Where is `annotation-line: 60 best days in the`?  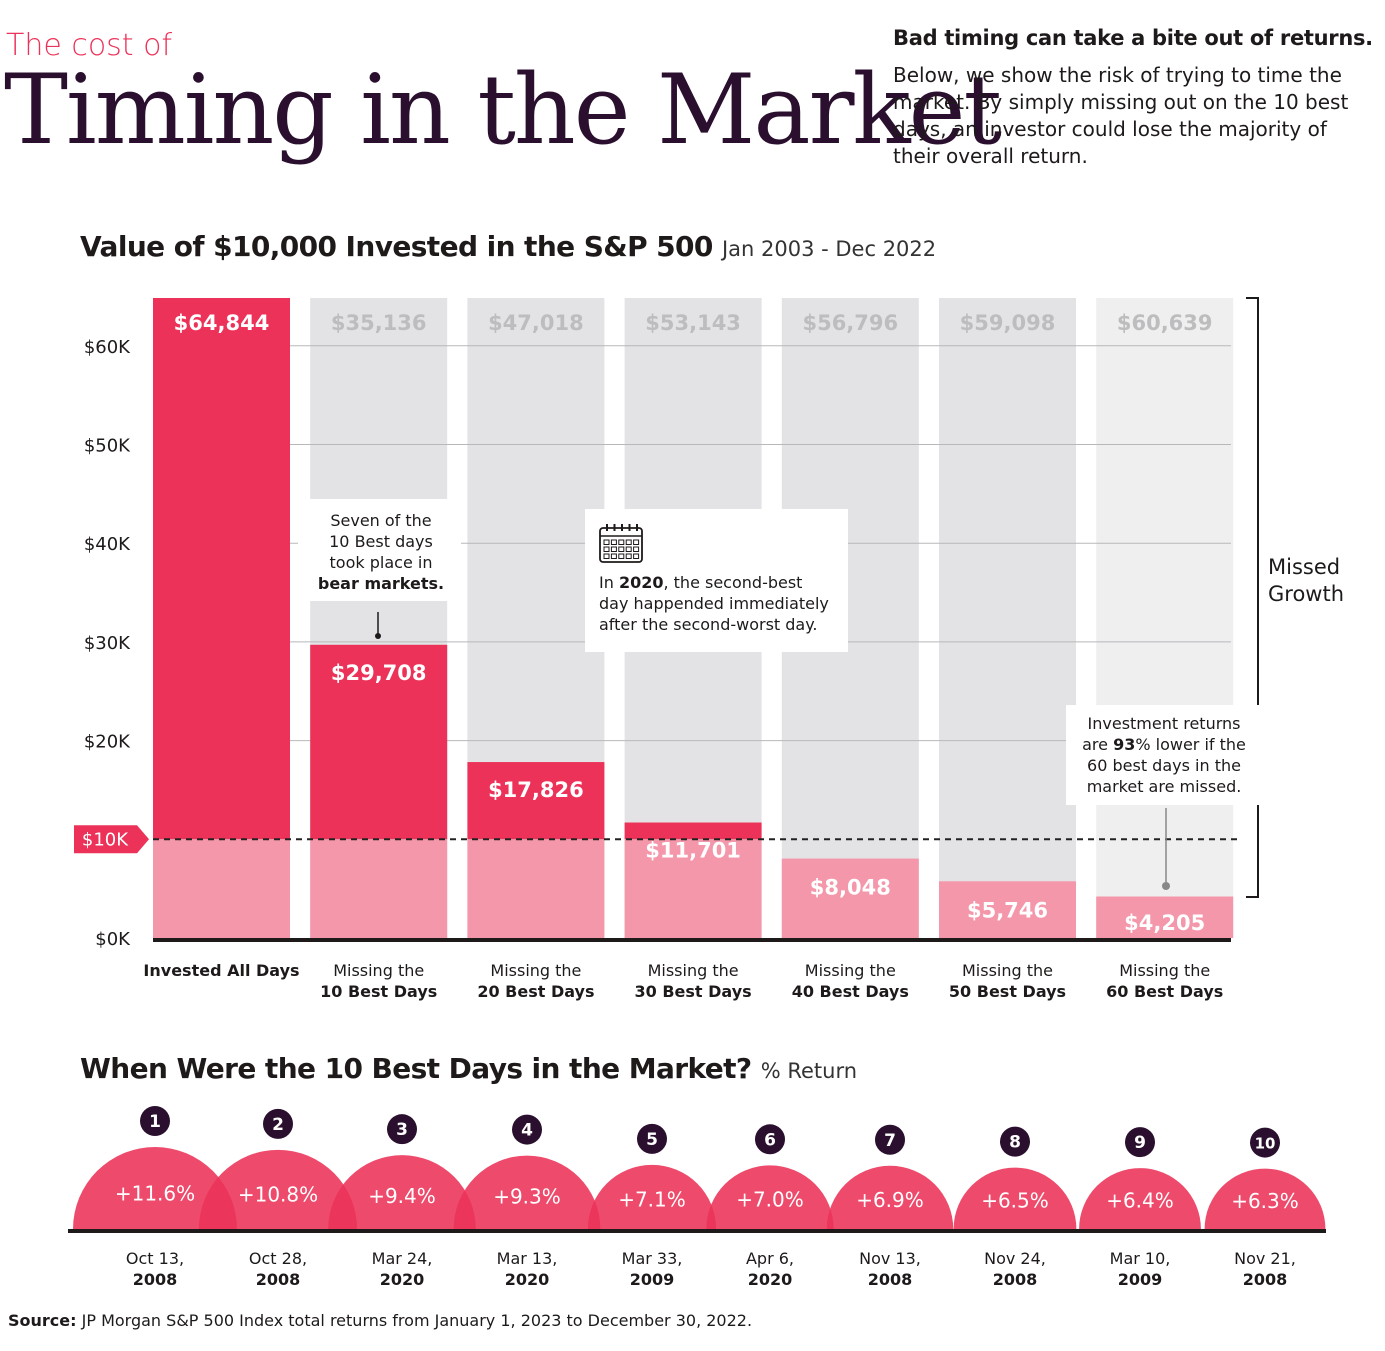
annotation-line: 60 best days in the is located at coordinates (1164, 765).